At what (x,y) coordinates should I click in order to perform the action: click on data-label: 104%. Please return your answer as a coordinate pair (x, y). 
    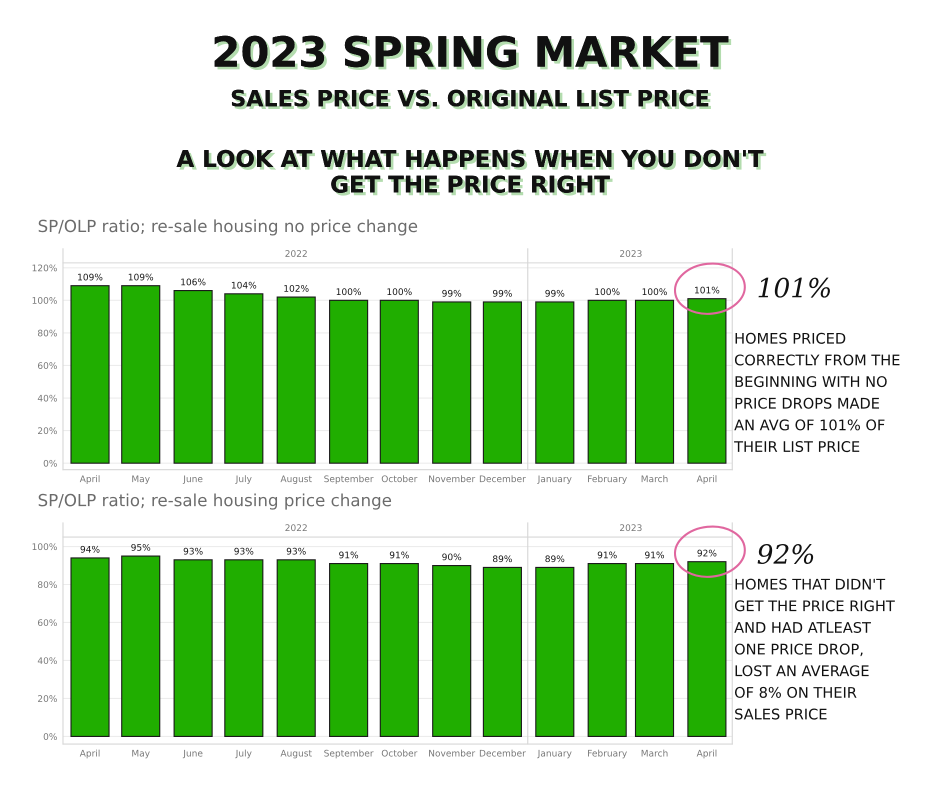
    Looking at the image, I should click on (244, 285).